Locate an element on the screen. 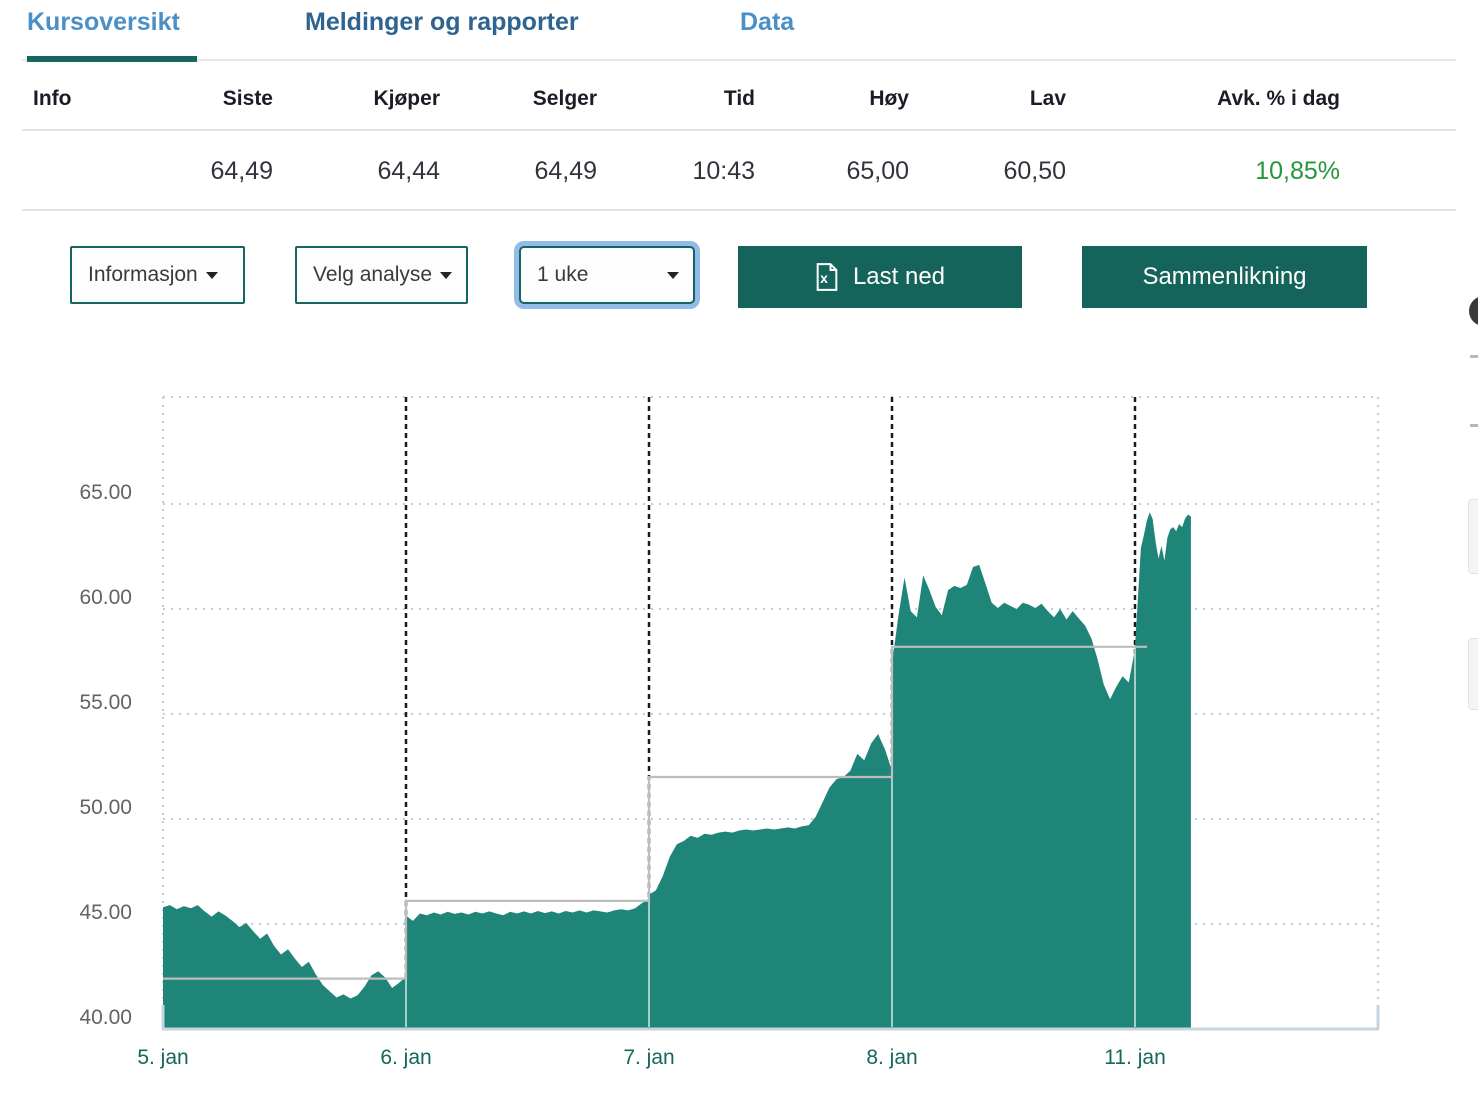  informasjon-dropdown: Informasjon is located at coordinates (157, 275).